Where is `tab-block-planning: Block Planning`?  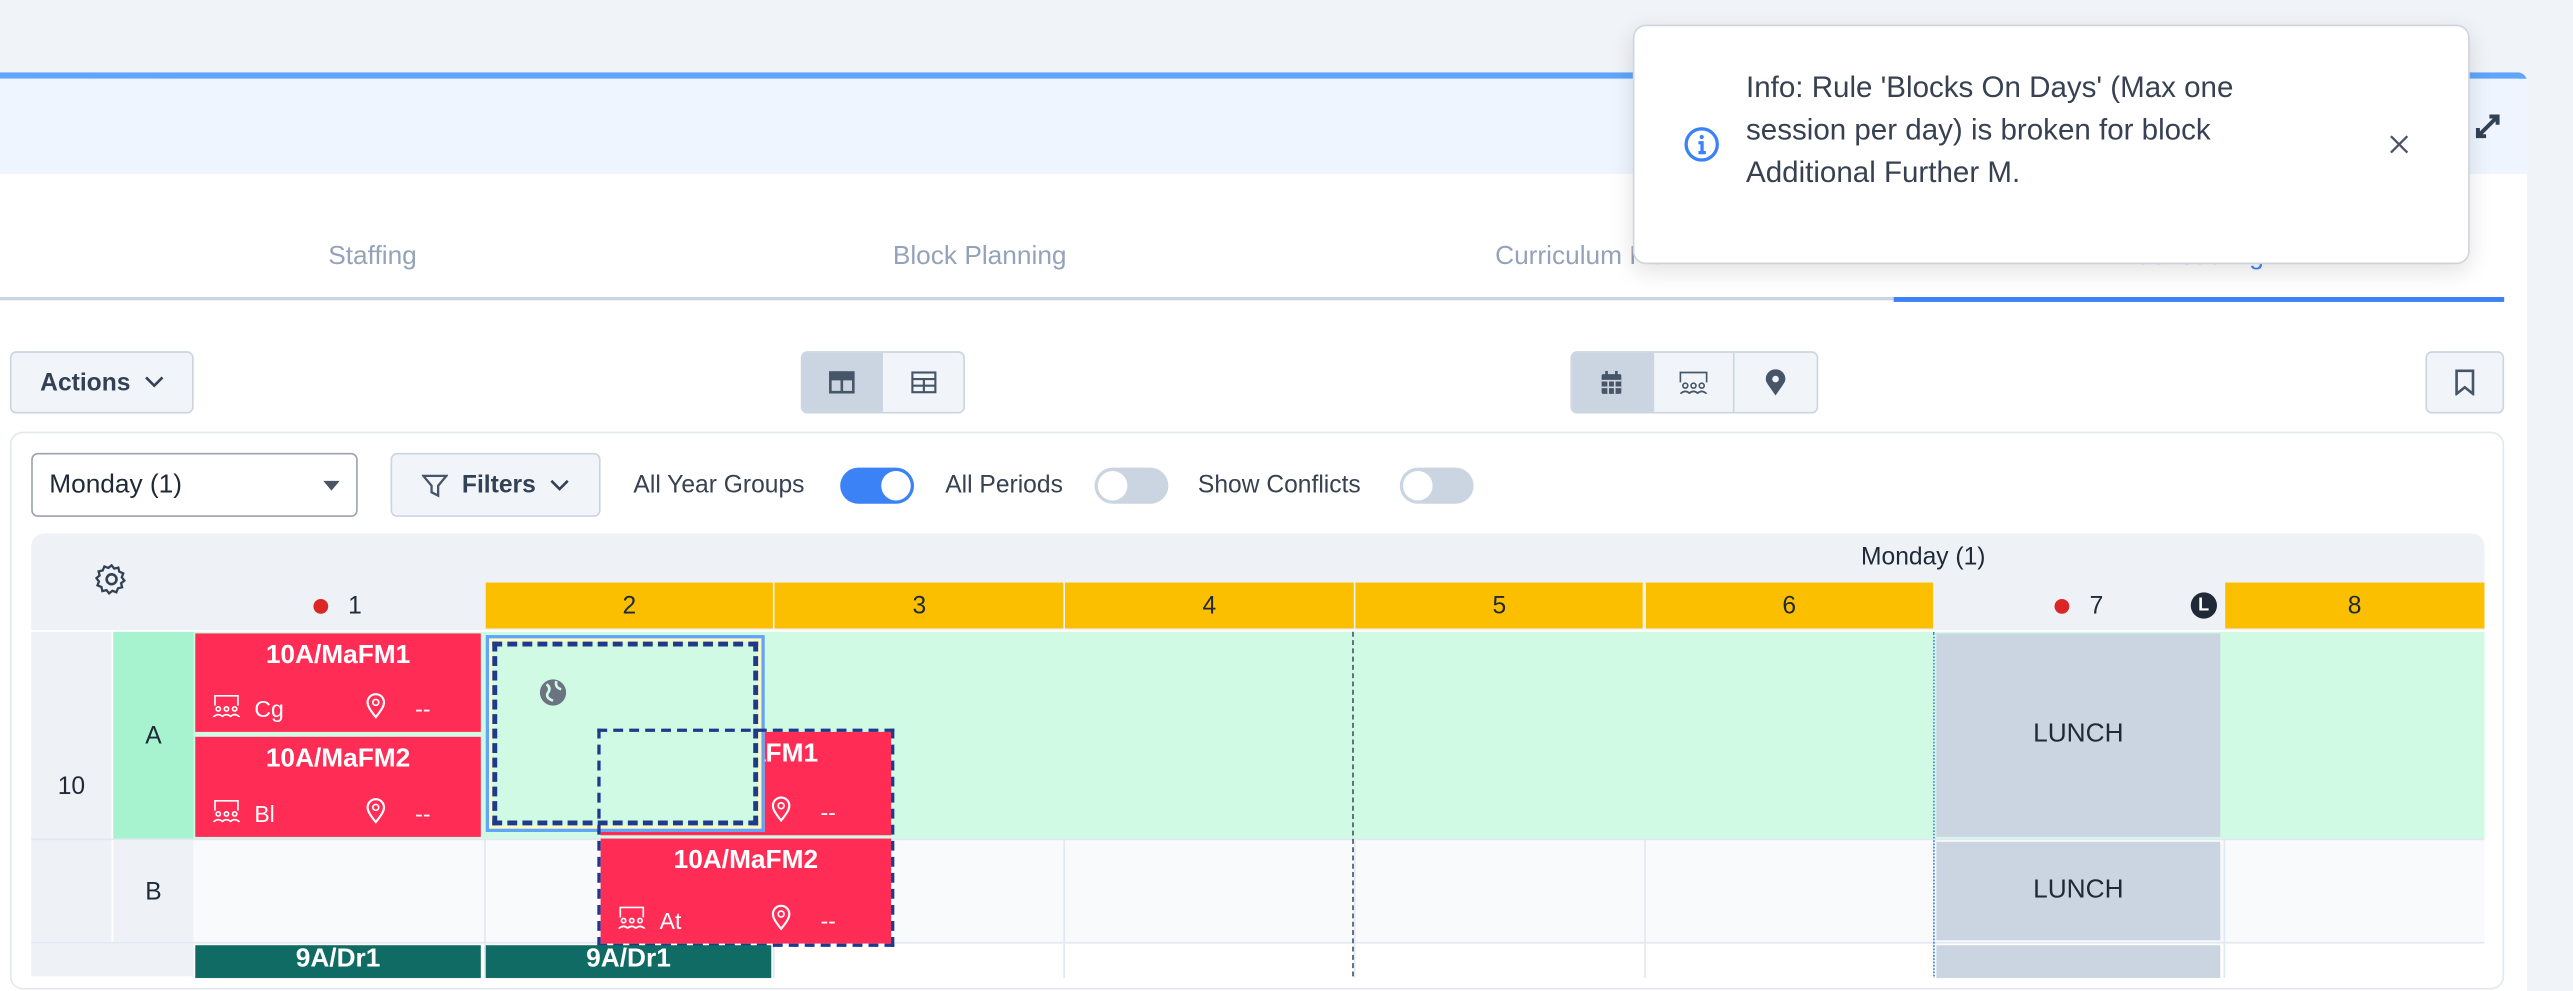
tab-block-planning: Block Planning is located at coordinates (979, 256).